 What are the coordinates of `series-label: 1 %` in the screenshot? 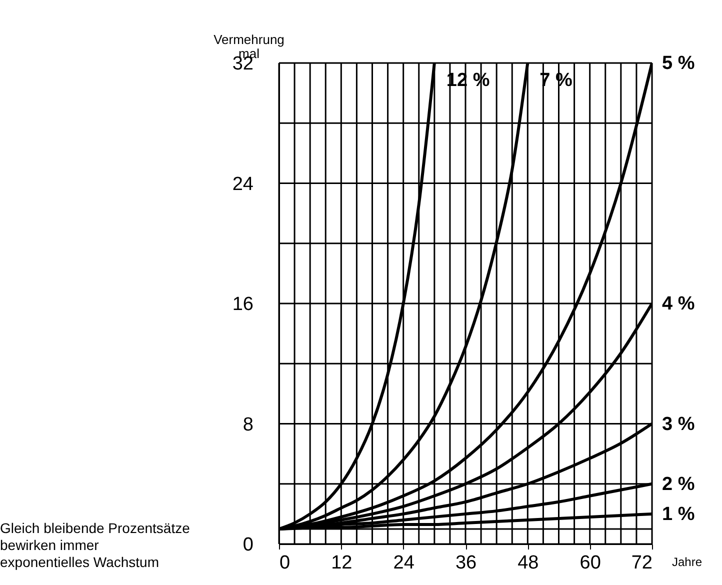 It's located at (678, 514).